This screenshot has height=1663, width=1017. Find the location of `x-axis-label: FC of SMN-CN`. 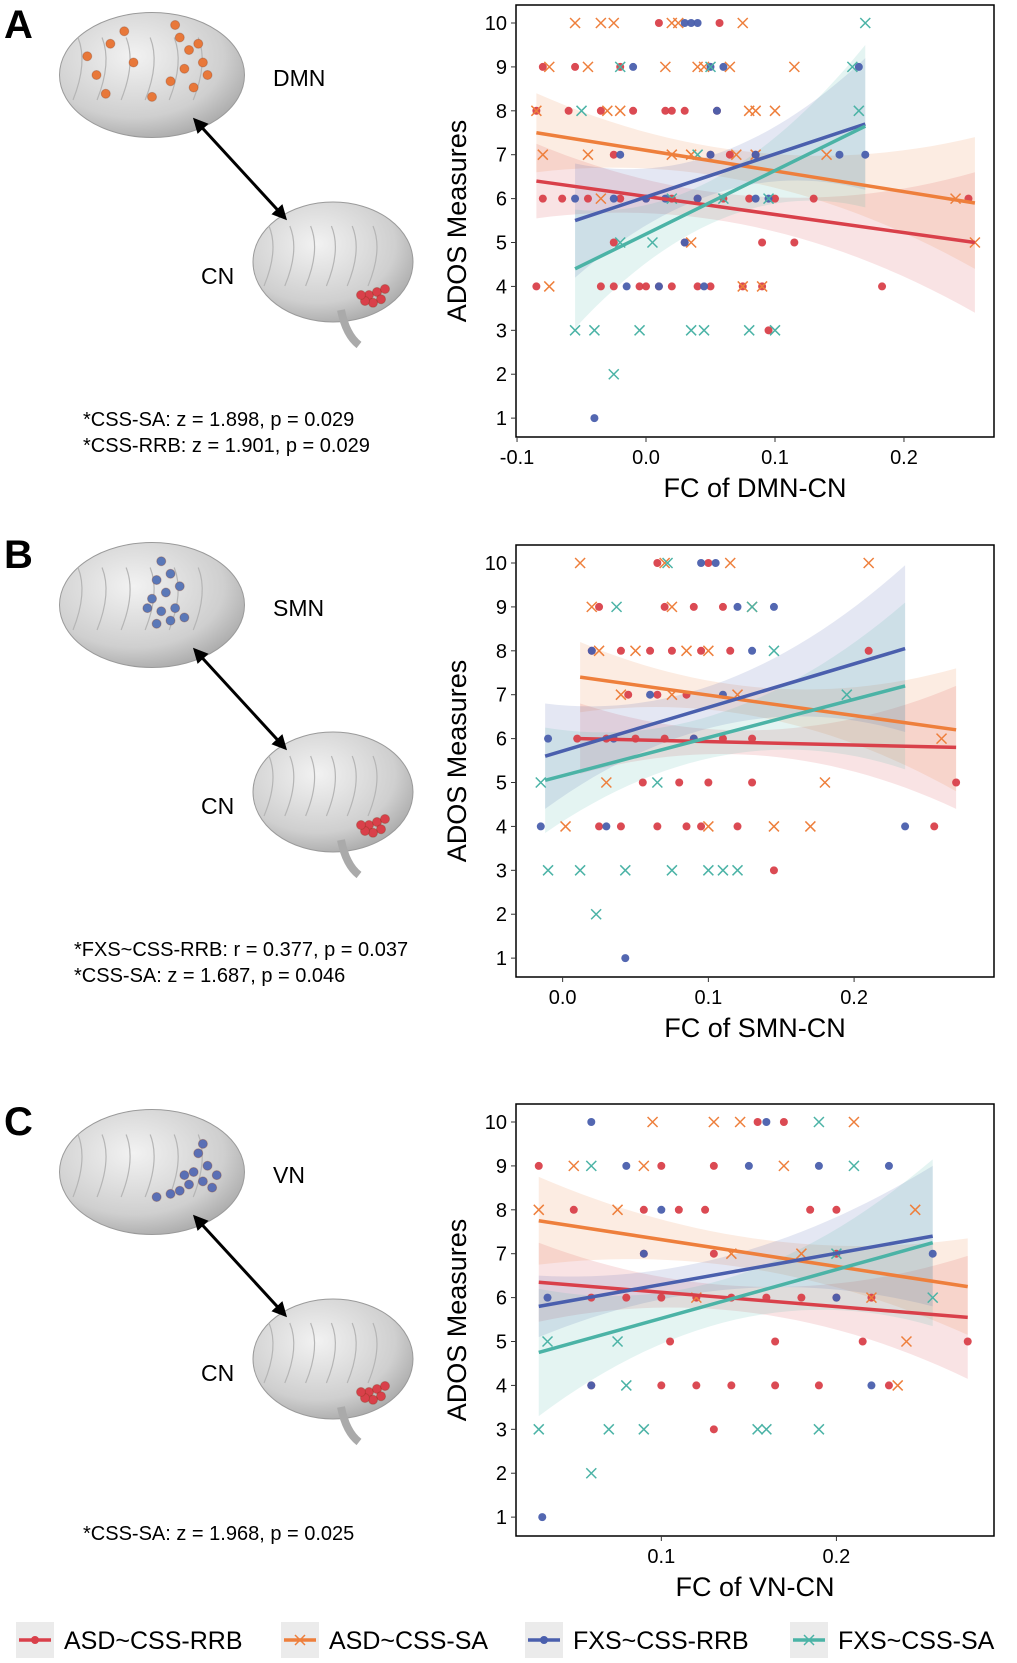

x-axis-label: FC of SMN-CN is located at coordinates (755, 1028).